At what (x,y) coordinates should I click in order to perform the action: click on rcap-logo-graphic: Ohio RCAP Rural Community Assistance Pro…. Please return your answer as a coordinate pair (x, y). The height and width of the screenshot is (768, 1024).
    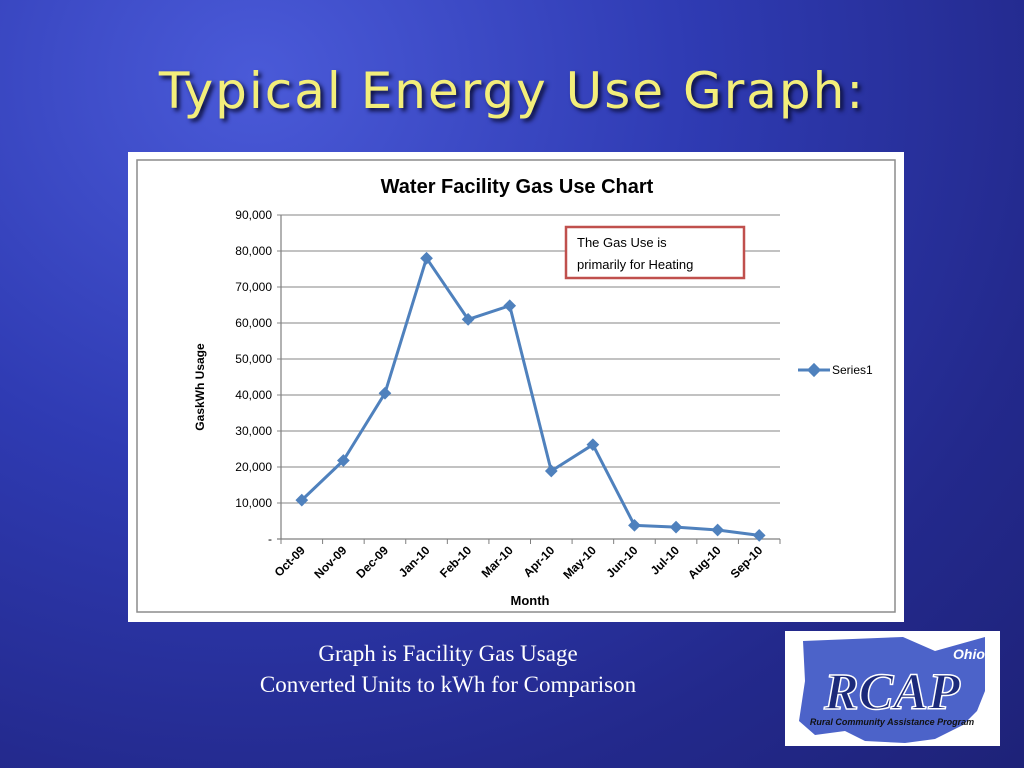
    Looking at the image, I should click on (892, 690).